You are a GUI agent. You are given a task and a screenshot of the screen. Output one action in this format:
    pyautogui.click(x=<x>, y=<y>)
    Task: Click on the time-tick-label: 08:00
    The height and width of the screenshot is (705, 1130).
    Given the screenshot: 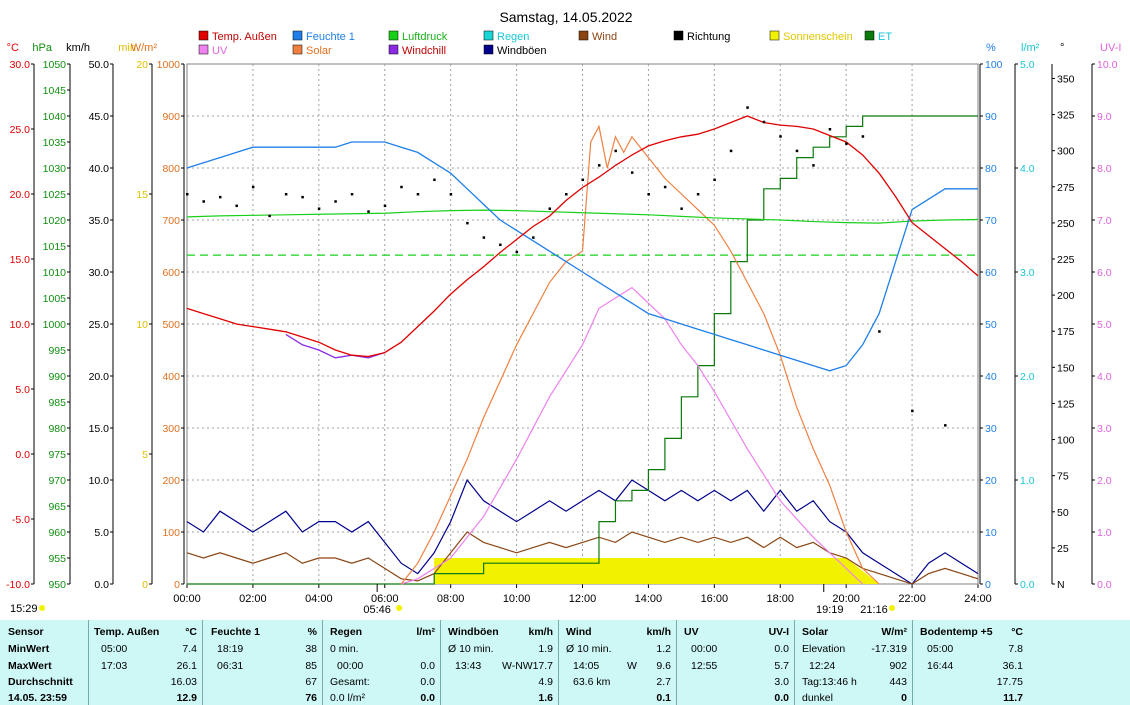 What is the action you would take?
    pyautogui.click(x=451, y=599)
    